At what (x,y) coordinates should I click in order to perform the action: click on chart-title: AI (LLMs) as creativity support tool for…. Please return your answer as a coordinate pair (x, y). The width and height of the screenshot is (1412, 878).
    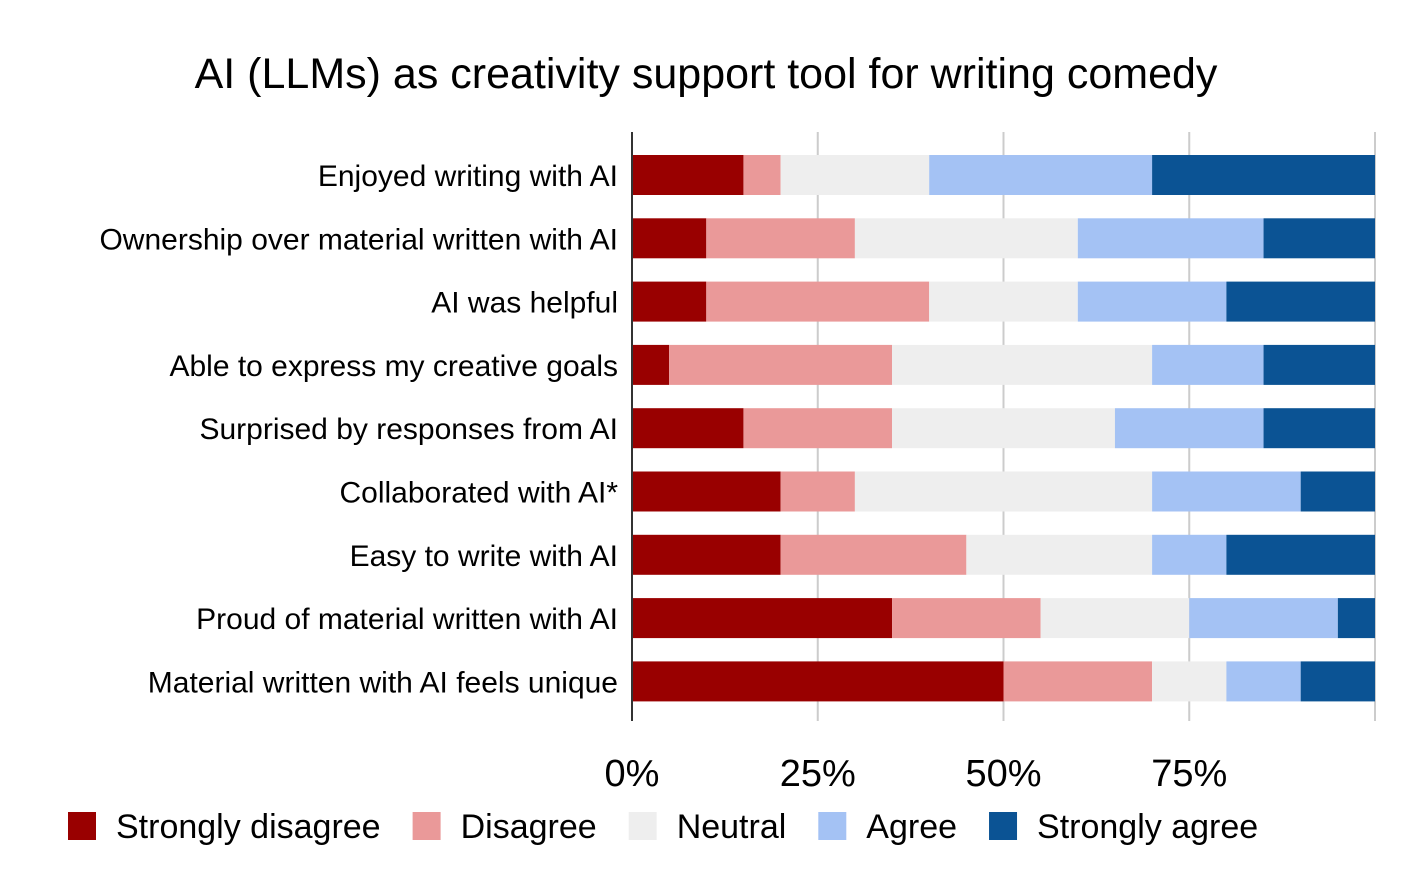
    Looking at the image, I should click on (706, 74).